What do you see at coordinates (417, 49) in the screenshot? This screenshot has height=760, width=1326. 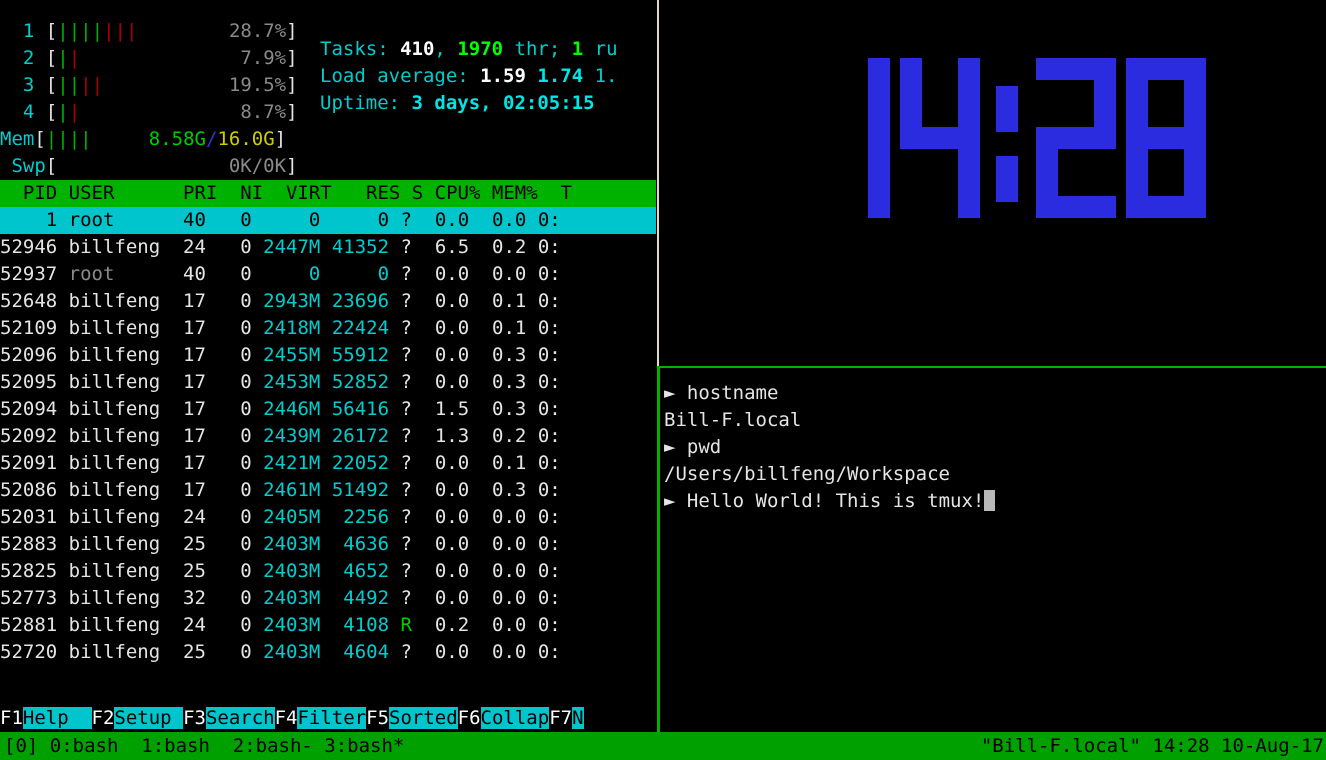 I see `tasks-total: 410` at bounding box center [417, 49].